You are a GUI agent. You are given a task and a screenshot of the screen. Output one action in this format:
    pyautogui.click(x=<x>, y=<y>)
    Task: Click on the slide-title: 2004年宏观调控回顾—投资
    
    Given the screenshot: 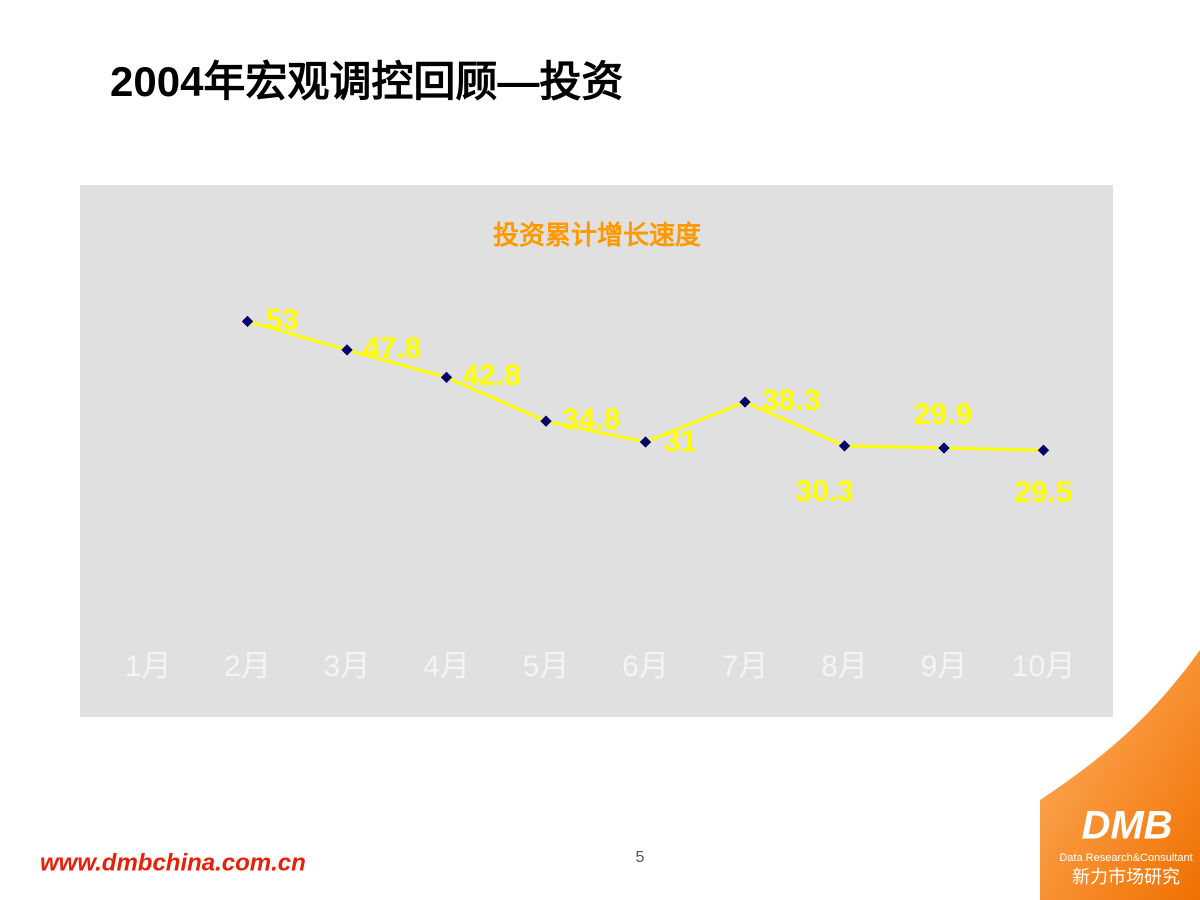 What is the action you would take?
    pyautogui.click(x=366, y=81)
    